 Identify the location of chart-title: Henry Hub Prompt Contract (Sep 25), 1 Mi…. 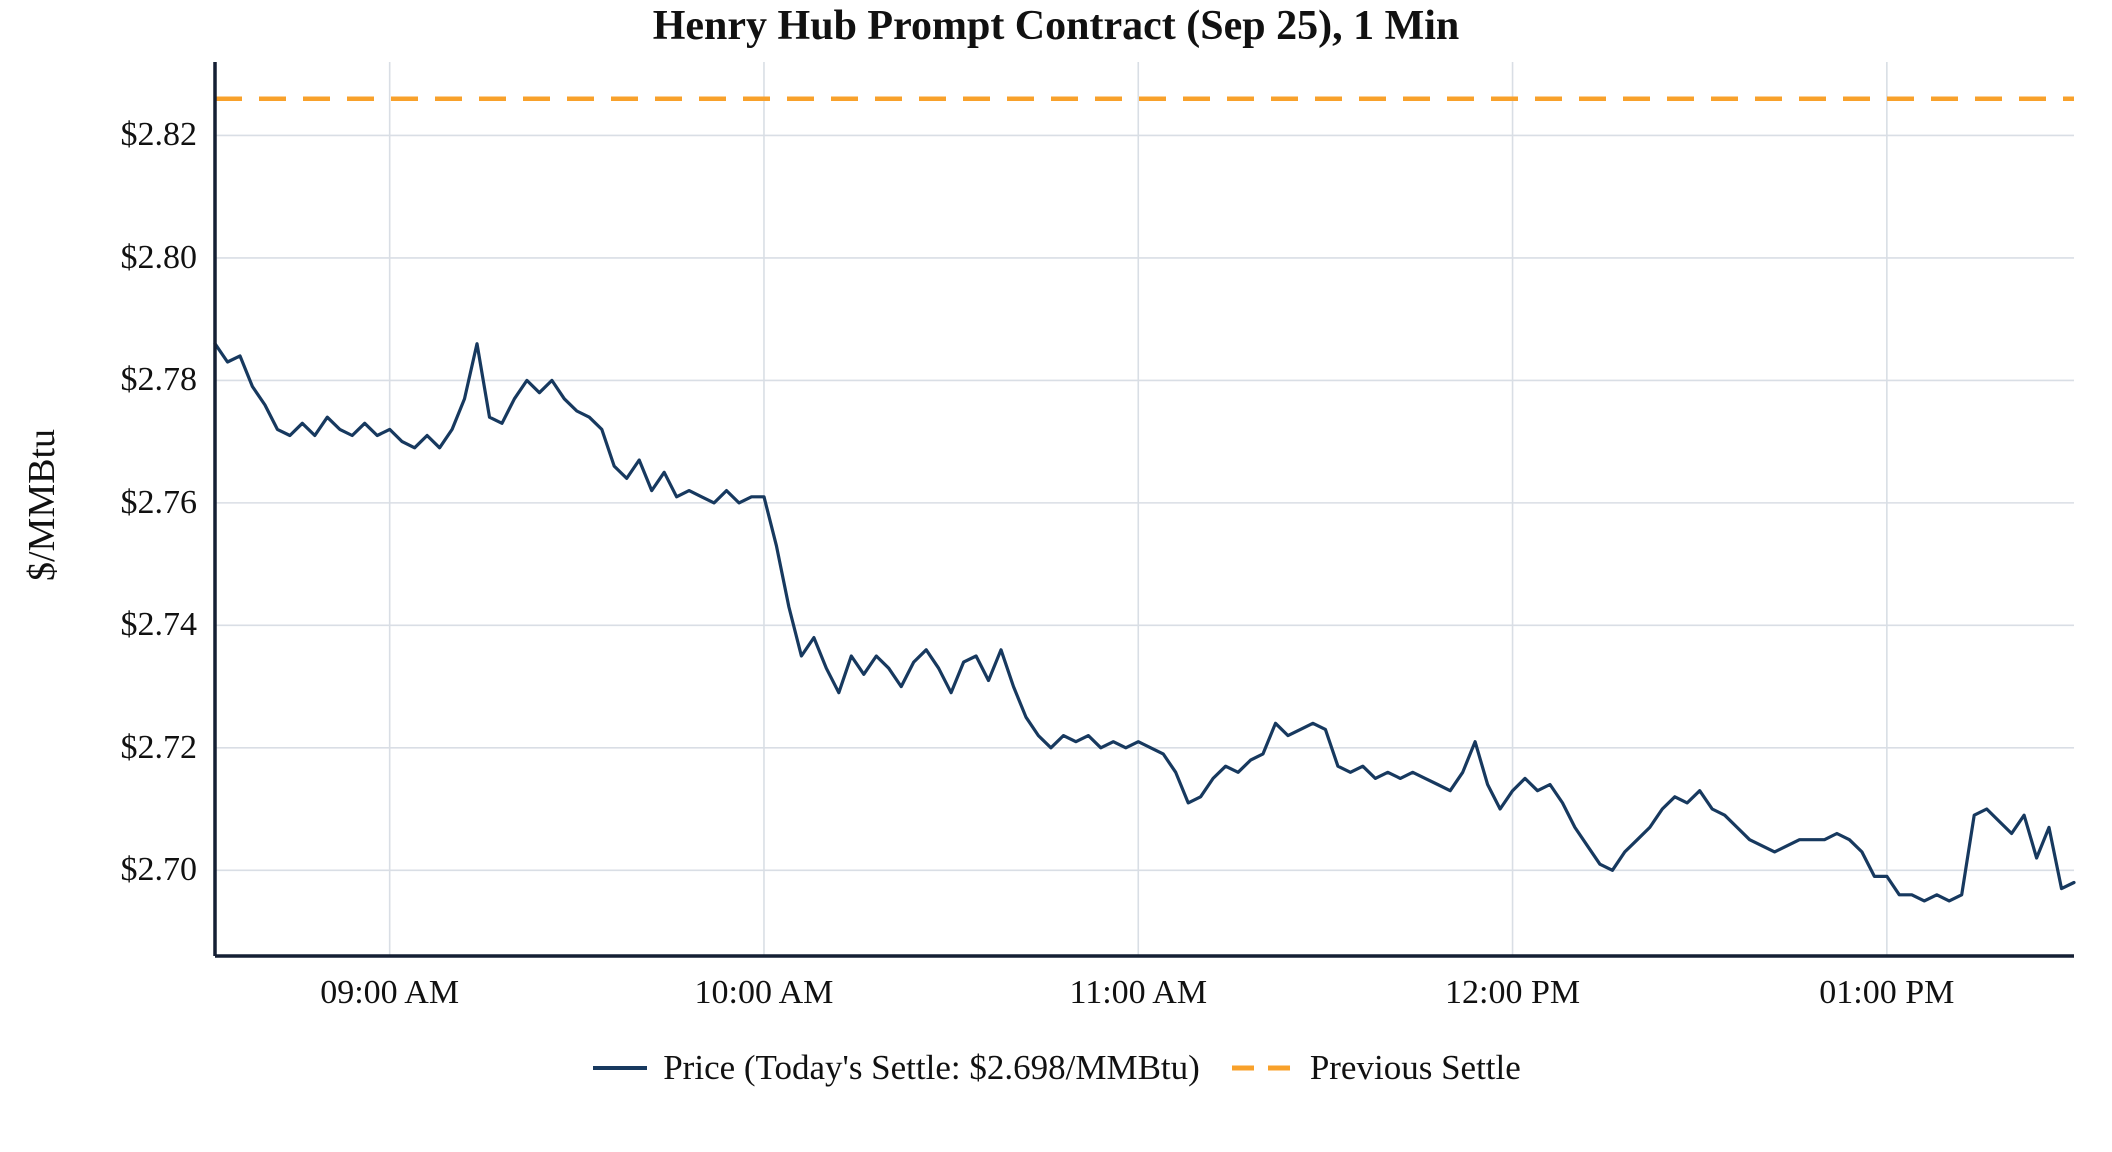
(1056, 26).